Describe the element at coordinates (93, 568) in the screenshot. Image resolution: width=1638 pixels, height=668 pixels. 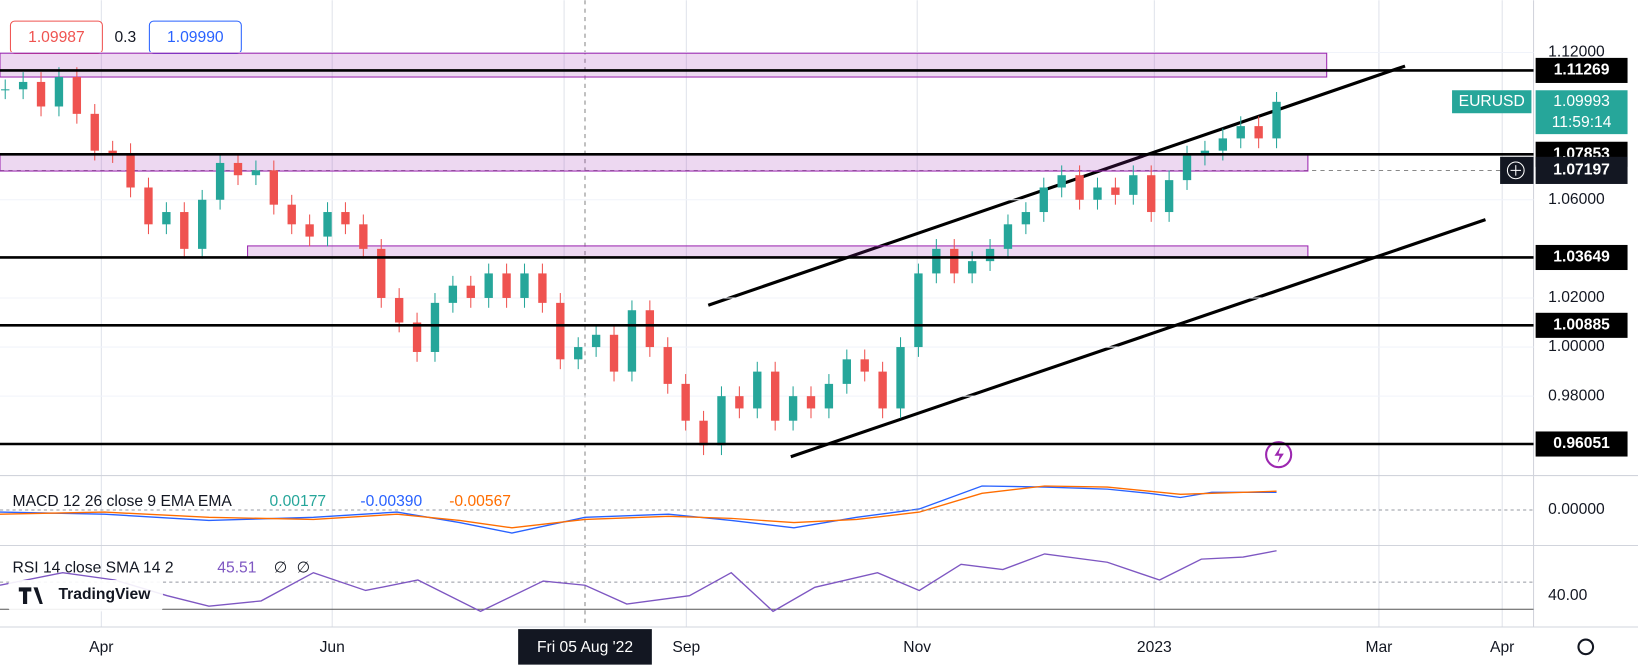
I see `rsi-title: RSI 14 close SMA 14 2` at that location.